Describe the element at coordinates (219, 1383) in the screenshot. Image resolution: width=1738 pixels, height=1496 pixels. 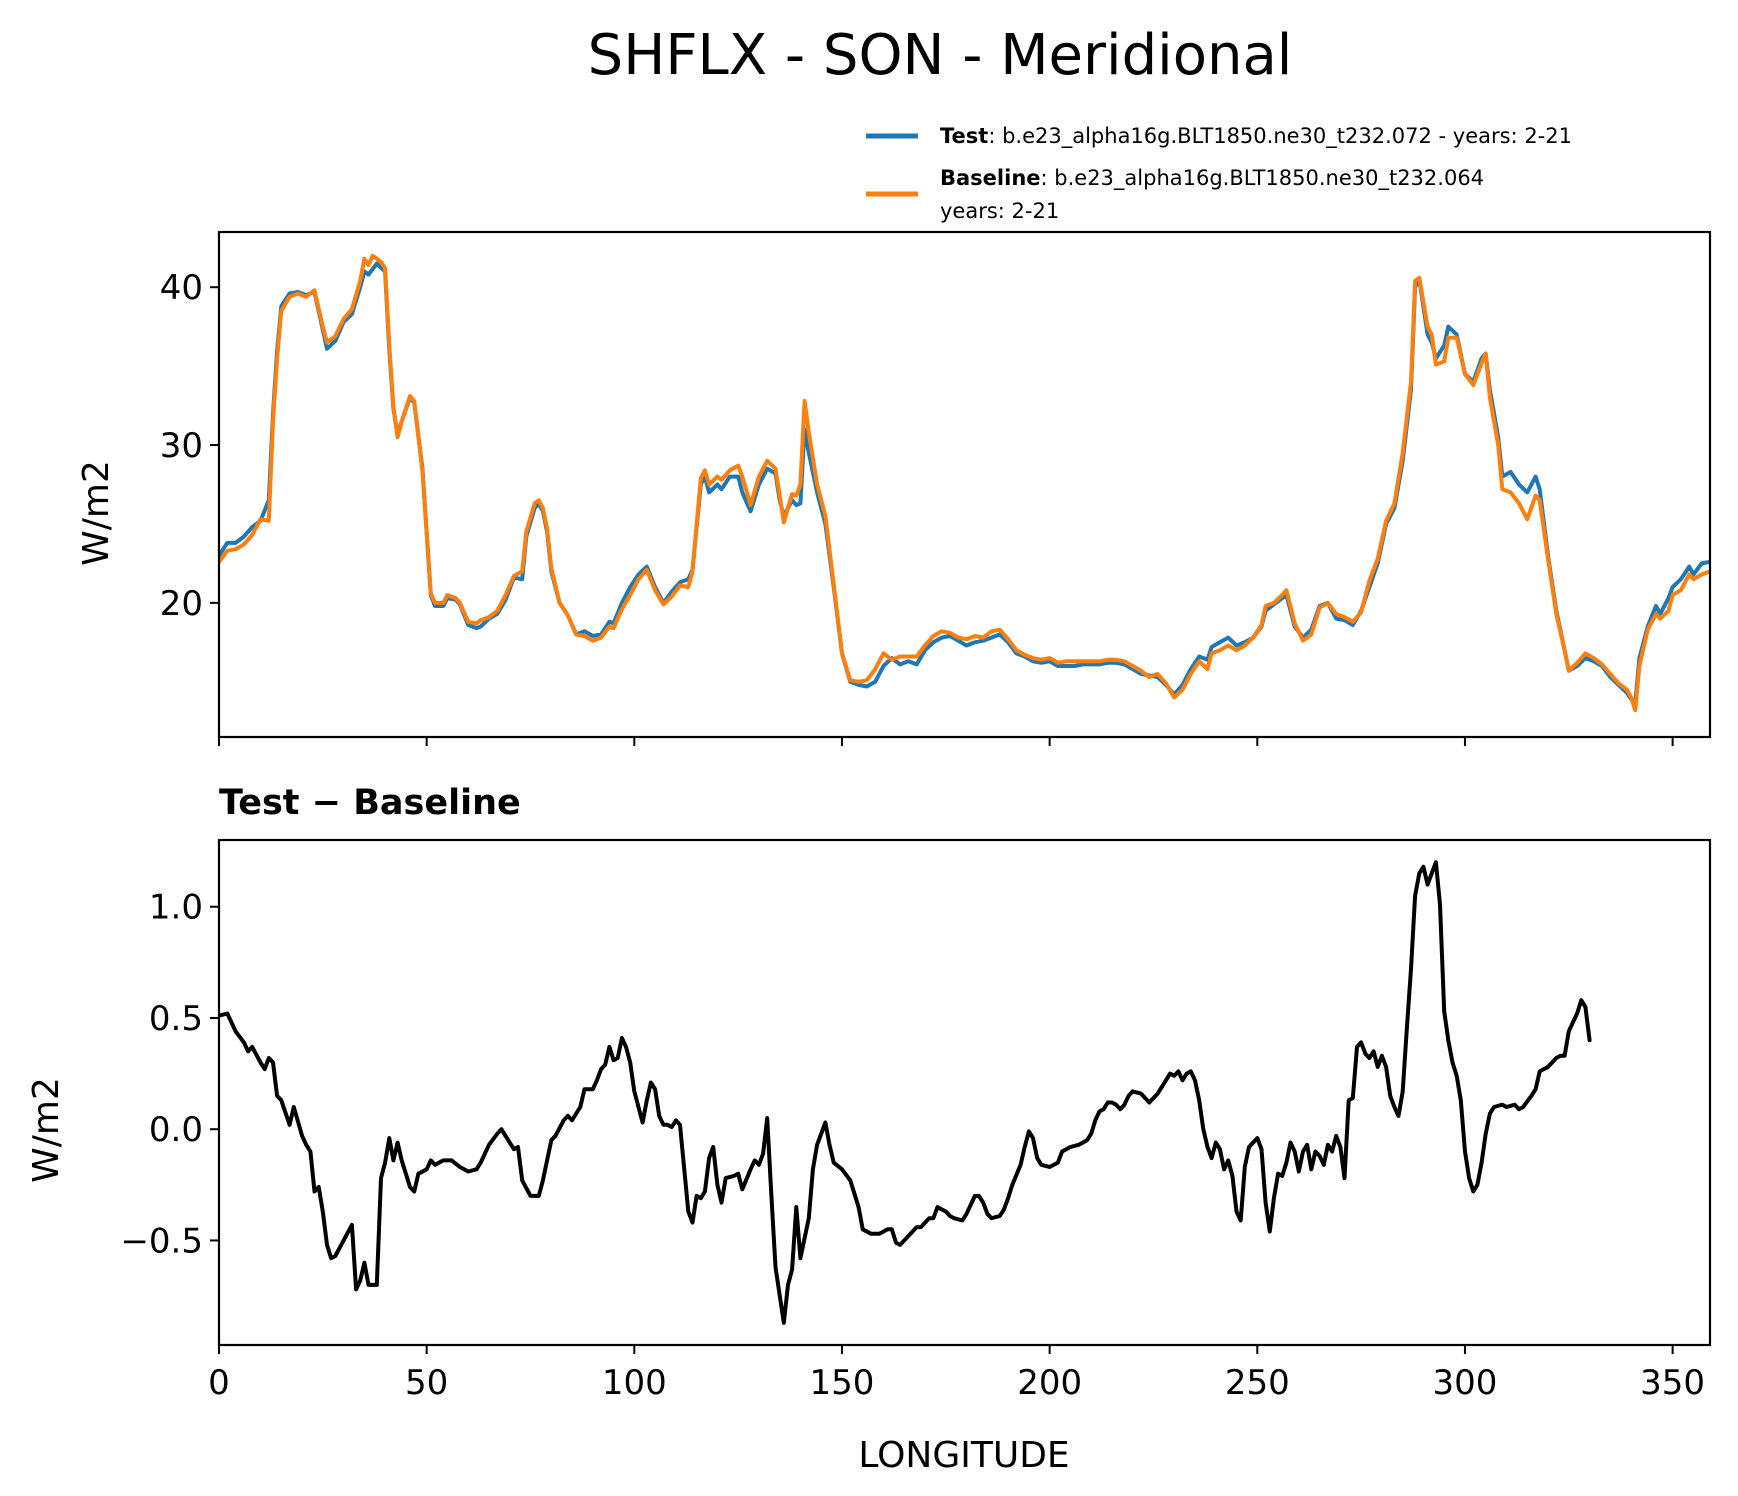
I see `x-tick-label: 0` at that location.